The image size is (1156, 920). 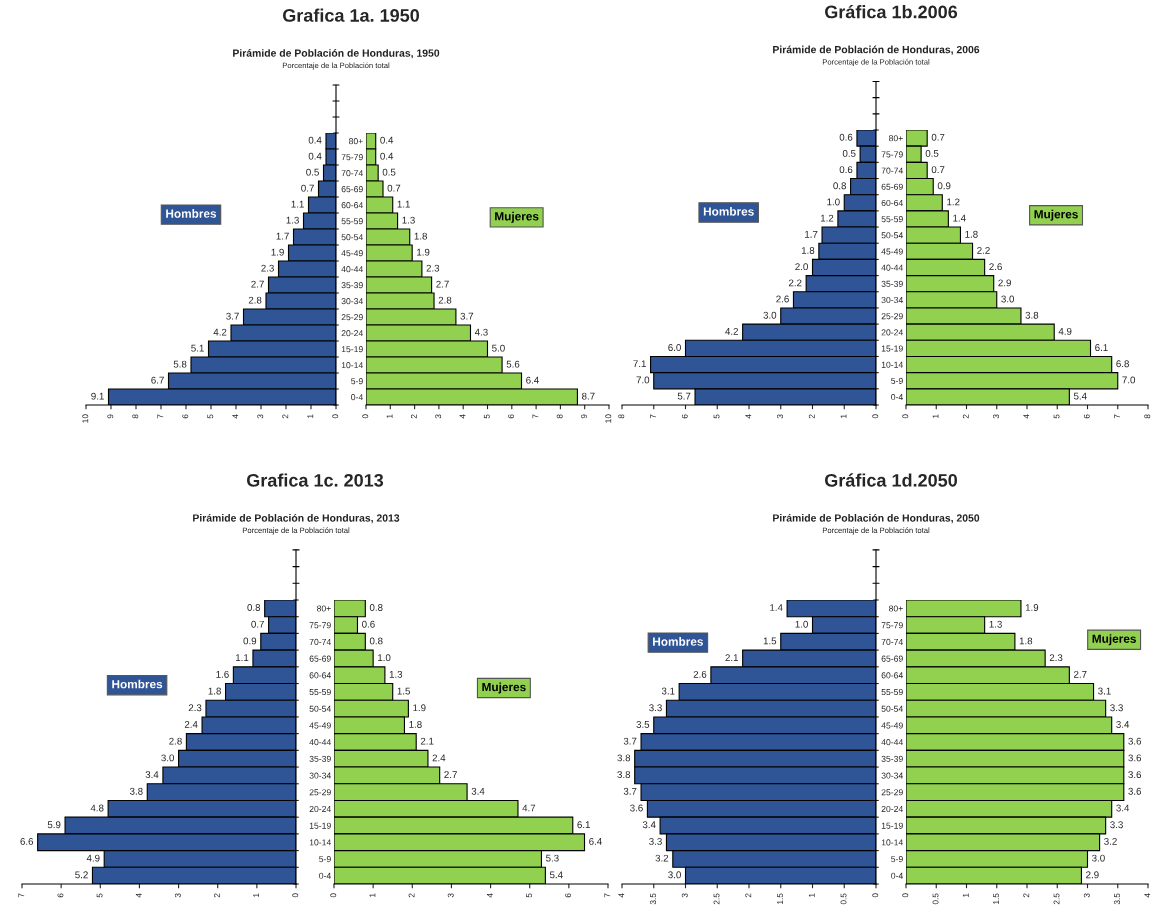 I want to click on chart-title: Pirámide de Población de Honduras, 2013, so click(x=296, y=518).